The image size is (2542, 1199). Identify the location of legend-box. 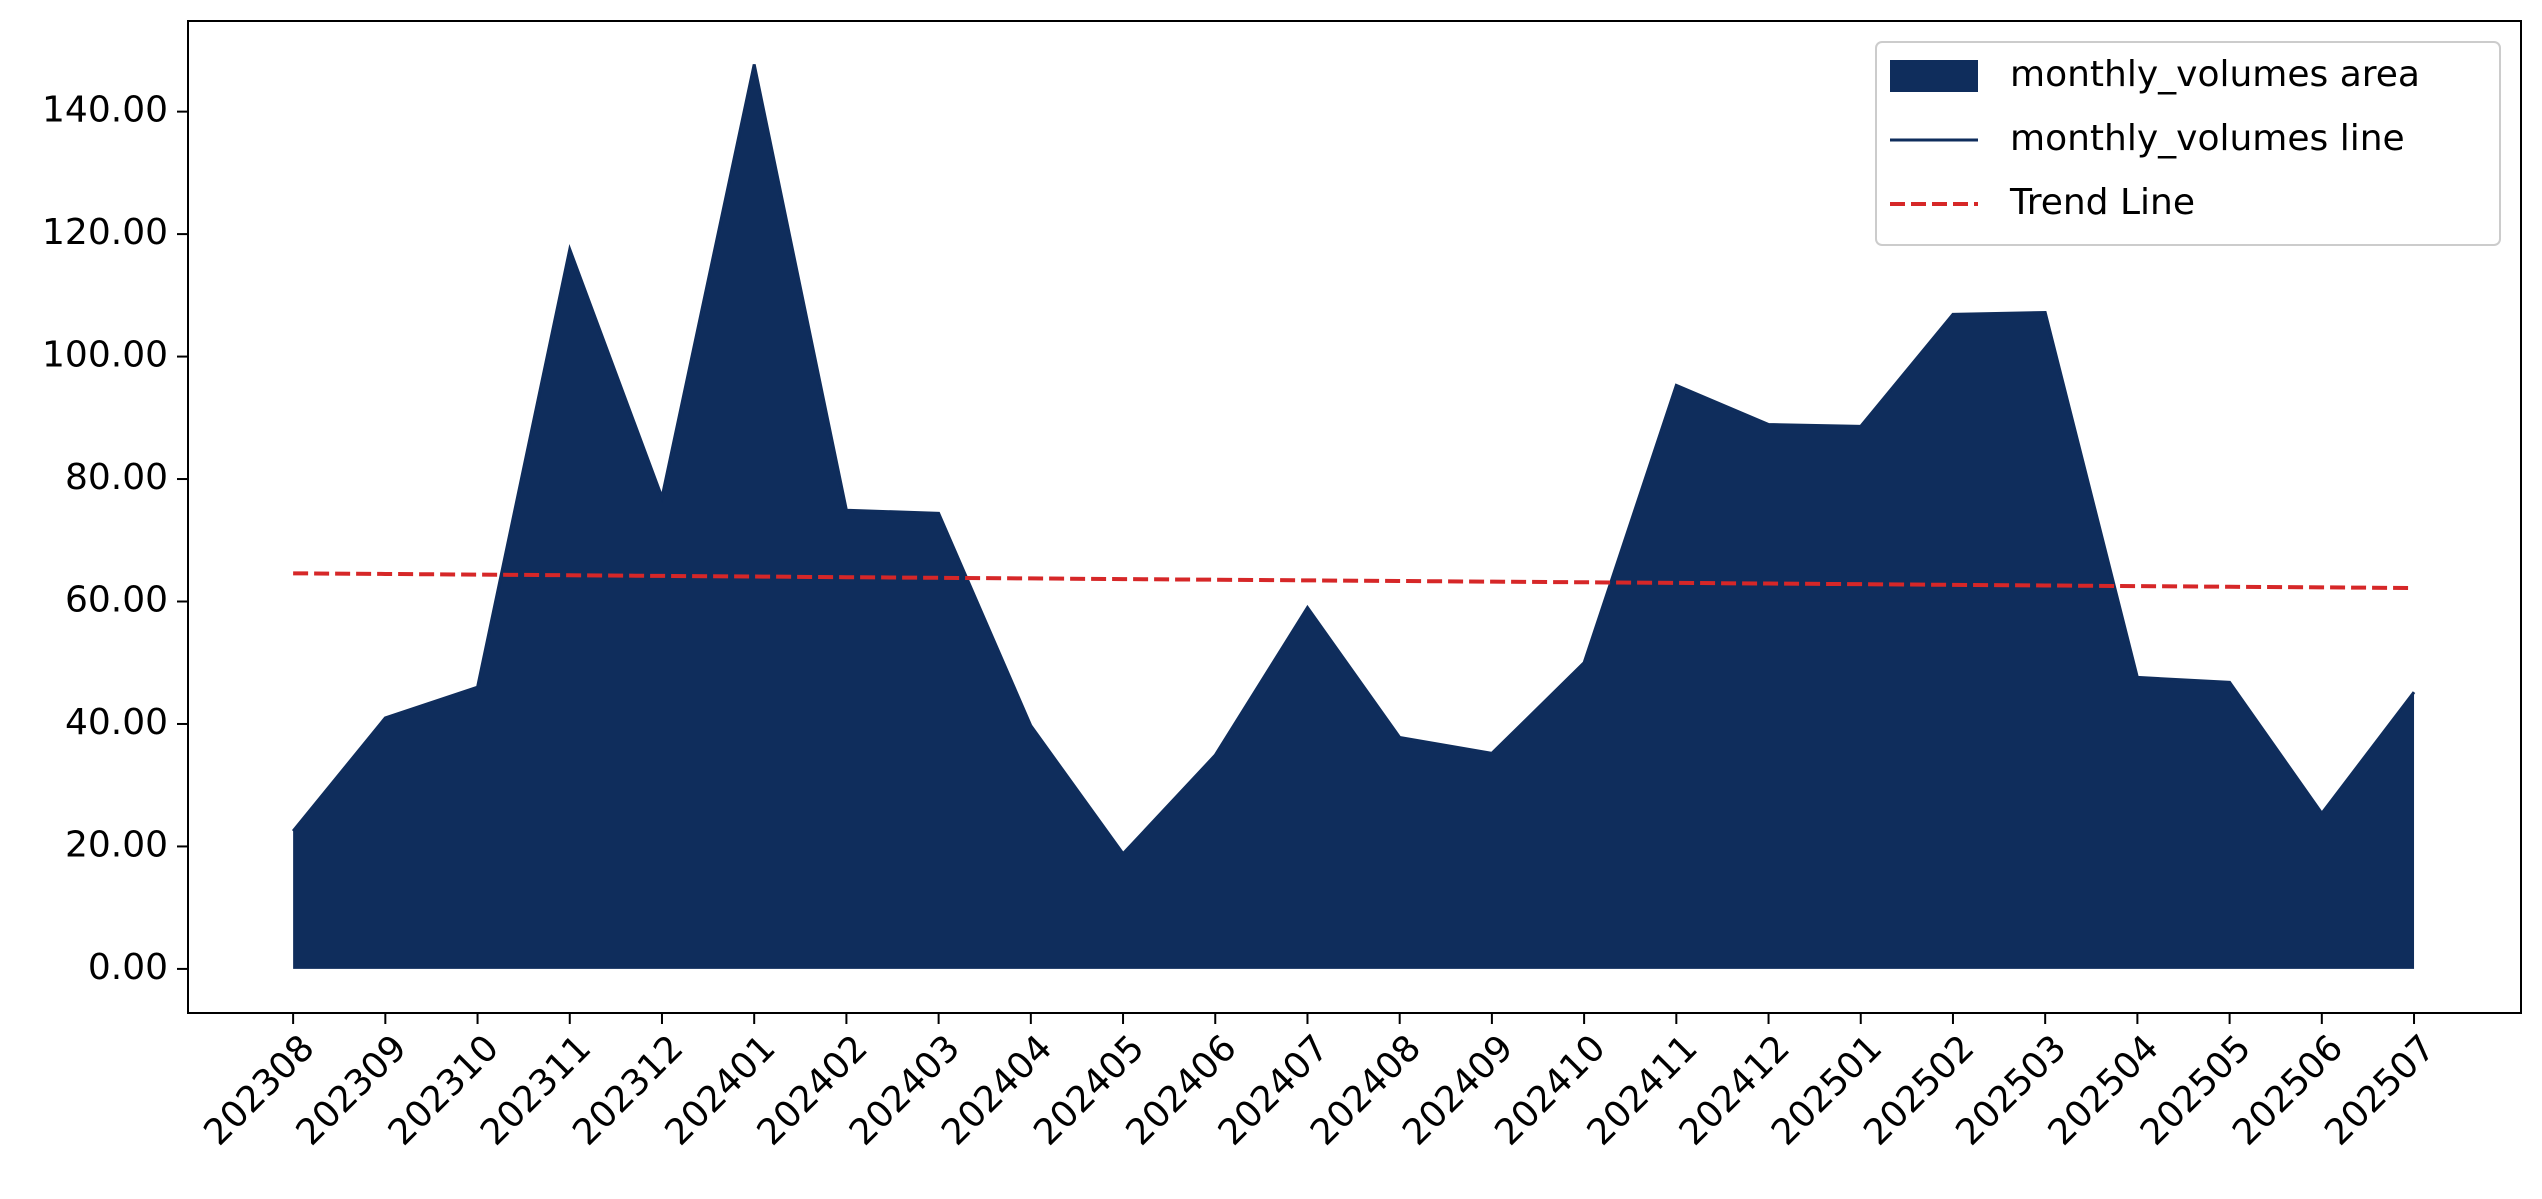
(2188, 143).